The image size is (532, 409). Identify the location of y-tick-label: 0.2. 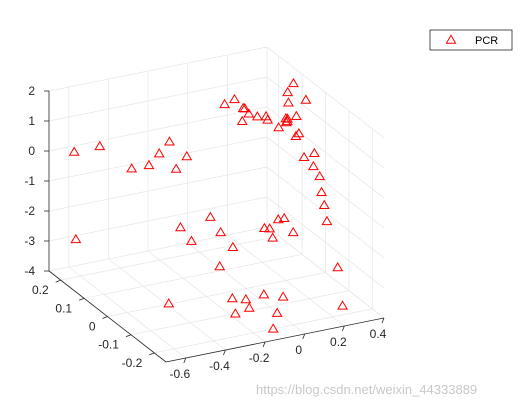
(40, 290).